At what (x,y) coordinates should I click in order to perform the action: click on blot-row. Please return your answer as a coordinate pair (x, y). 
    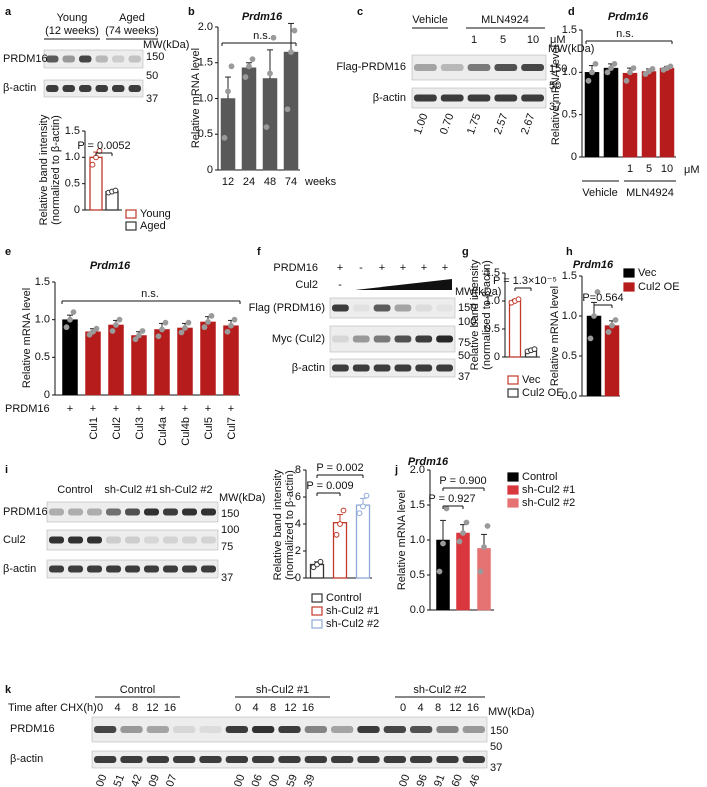
    Looking at the image, I should click on (392, 308).